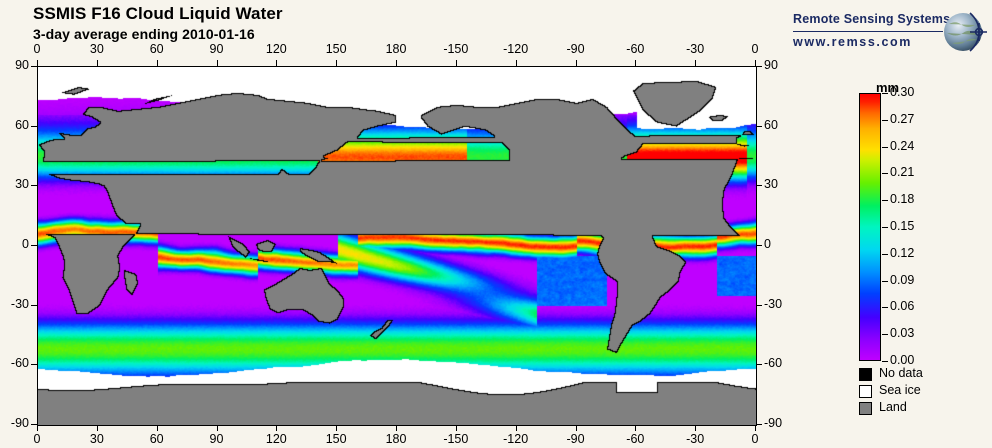  I want to click on branding-block: Remote Sensing Systems www.remss.com, so click(890, 34).